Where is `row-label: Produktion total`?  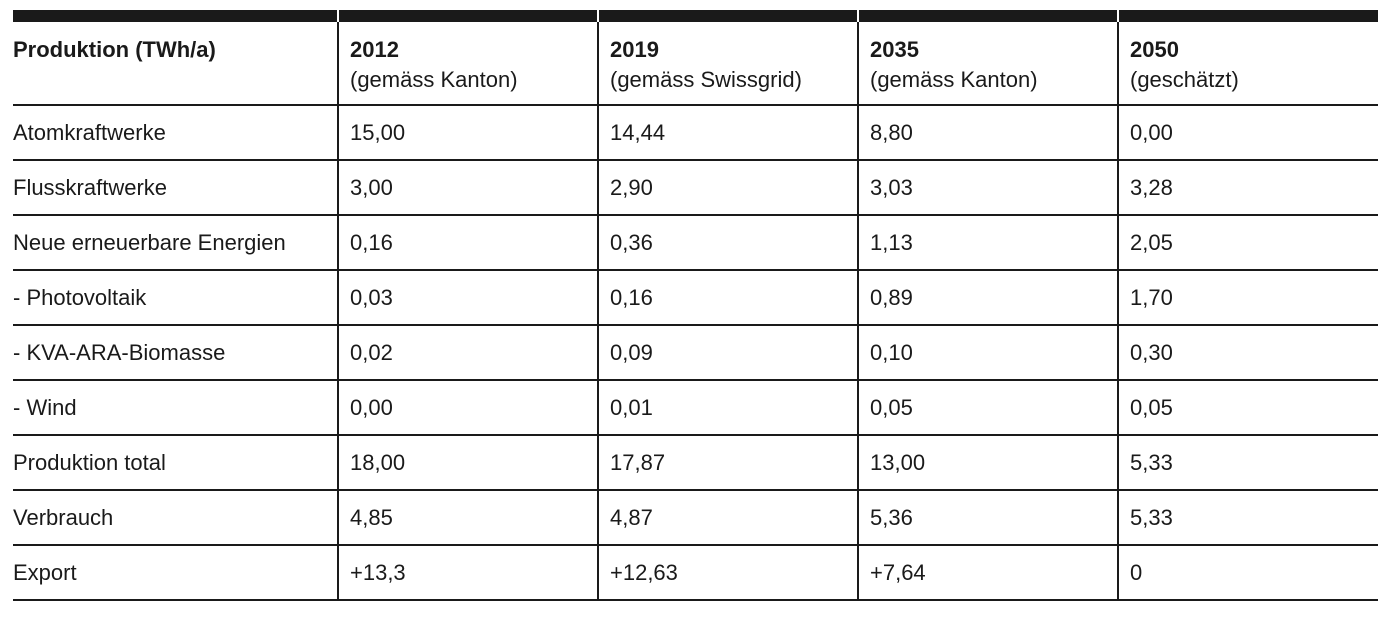
row-label: Produktion total is located at coordinates (175, 463).